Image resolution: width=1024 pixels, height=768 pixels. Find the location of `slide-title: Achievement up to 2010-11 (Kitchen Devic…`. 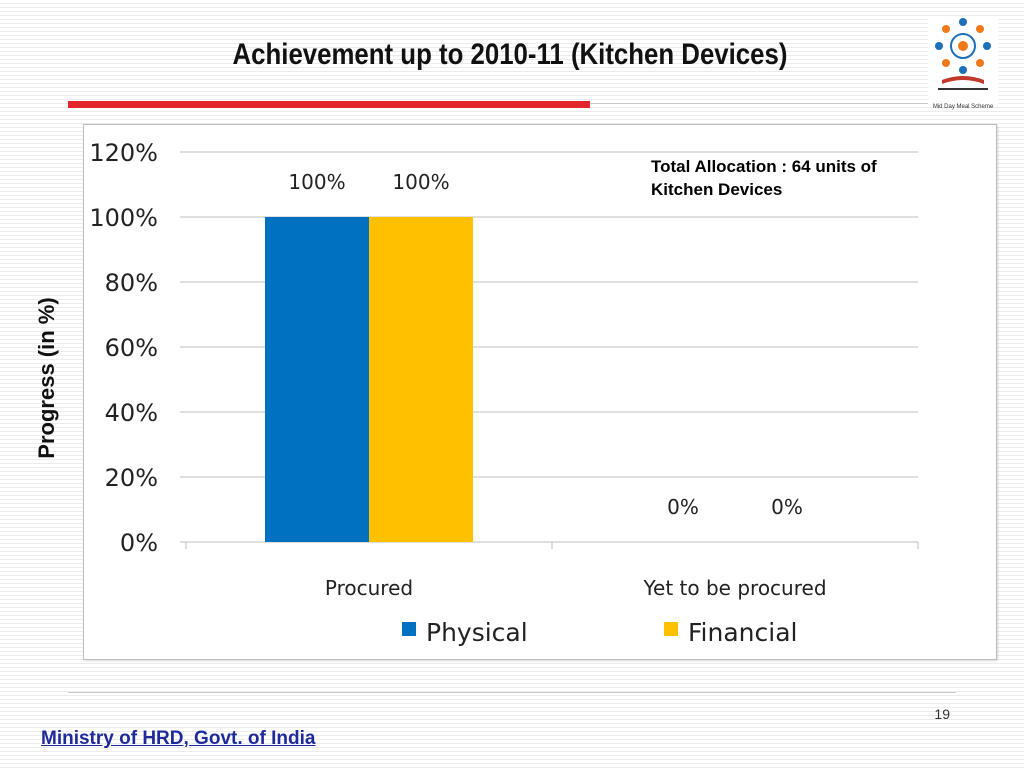

slide-title: Achievement up to 2010-11 (Kitchen Devic… is located at coordinates (510, 54).